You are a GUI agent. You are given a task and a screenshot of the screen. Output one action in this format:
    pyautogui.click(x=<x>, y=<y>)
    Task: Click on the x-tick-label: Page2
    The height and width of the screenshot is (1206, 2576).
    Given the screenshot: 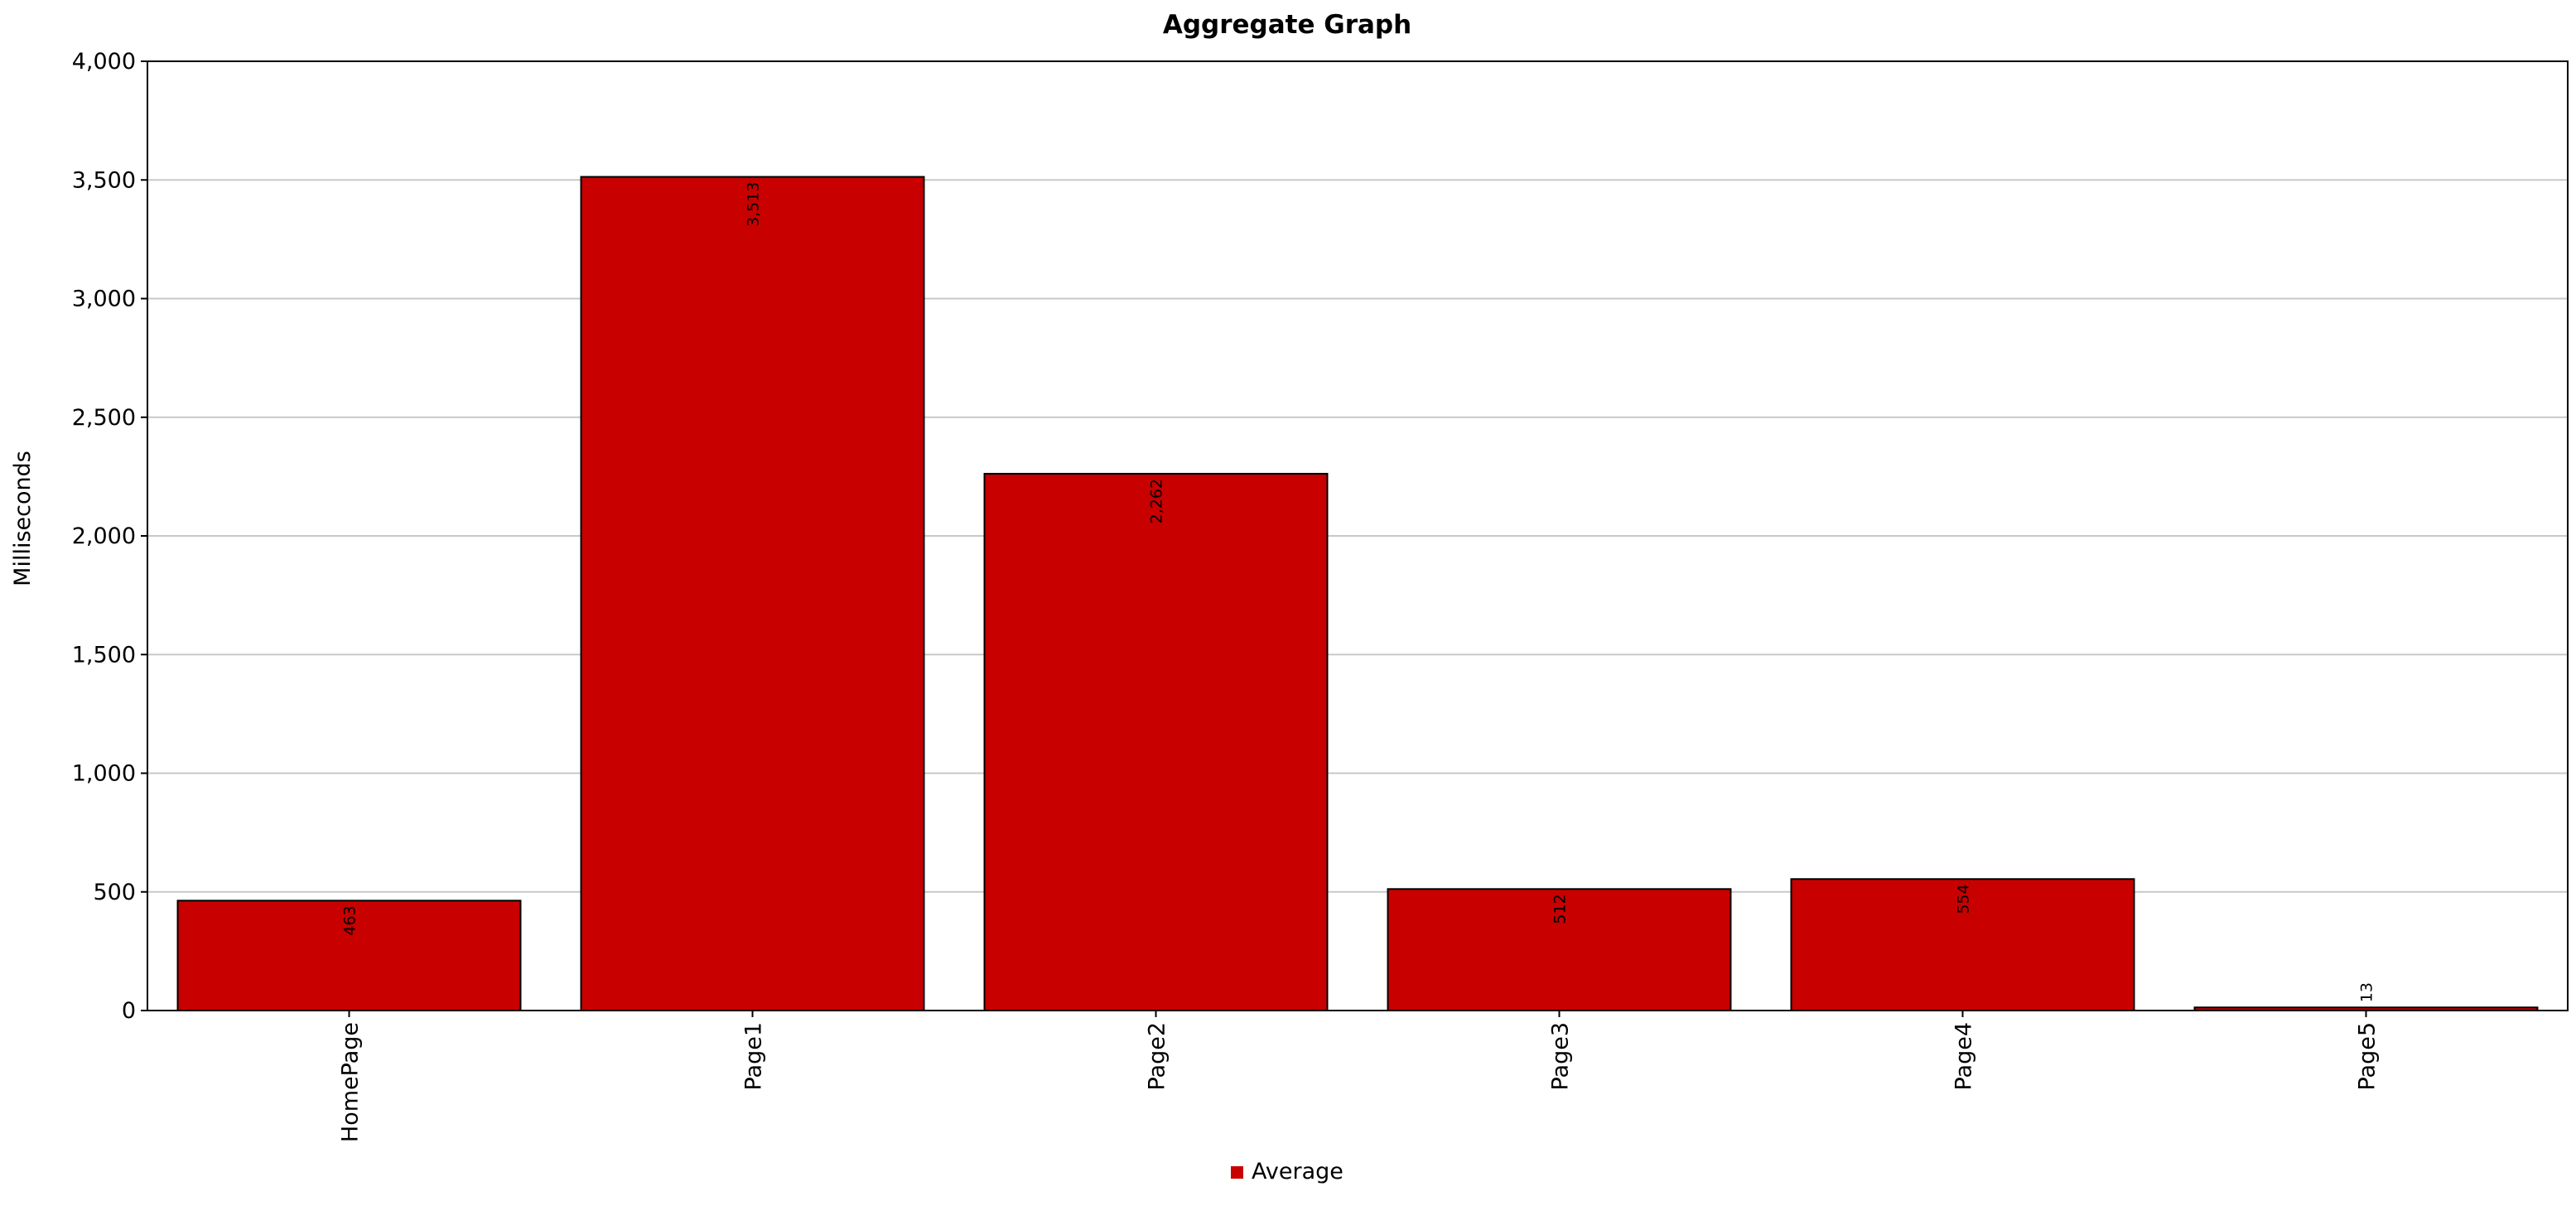 What is the action you would take?
    pyautogui.click(x=1157, y=1057)
    